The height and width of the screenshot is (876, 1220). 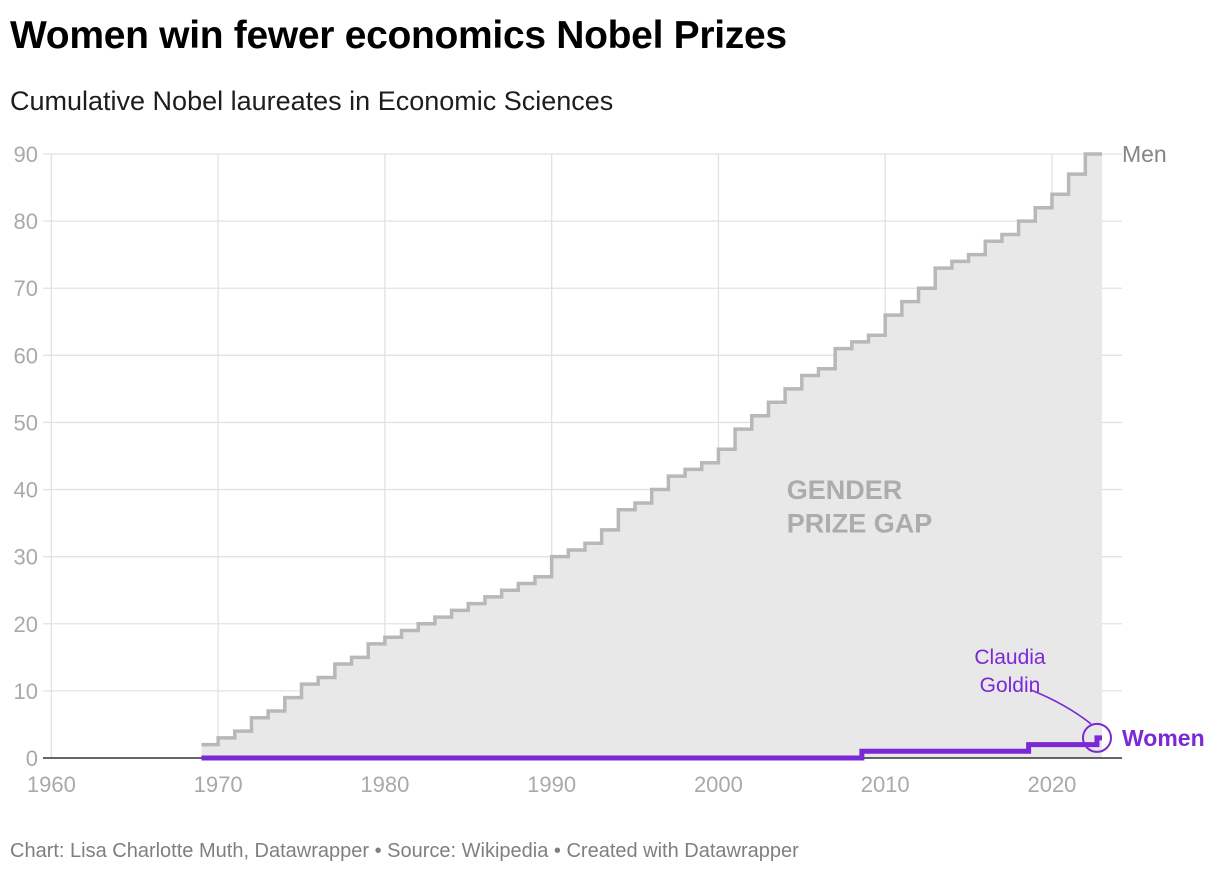 What do you see at coordinates (1051, 784) in the screenshot?
I see `x-tick-label: 2020` at bounding box center [1051, 784].